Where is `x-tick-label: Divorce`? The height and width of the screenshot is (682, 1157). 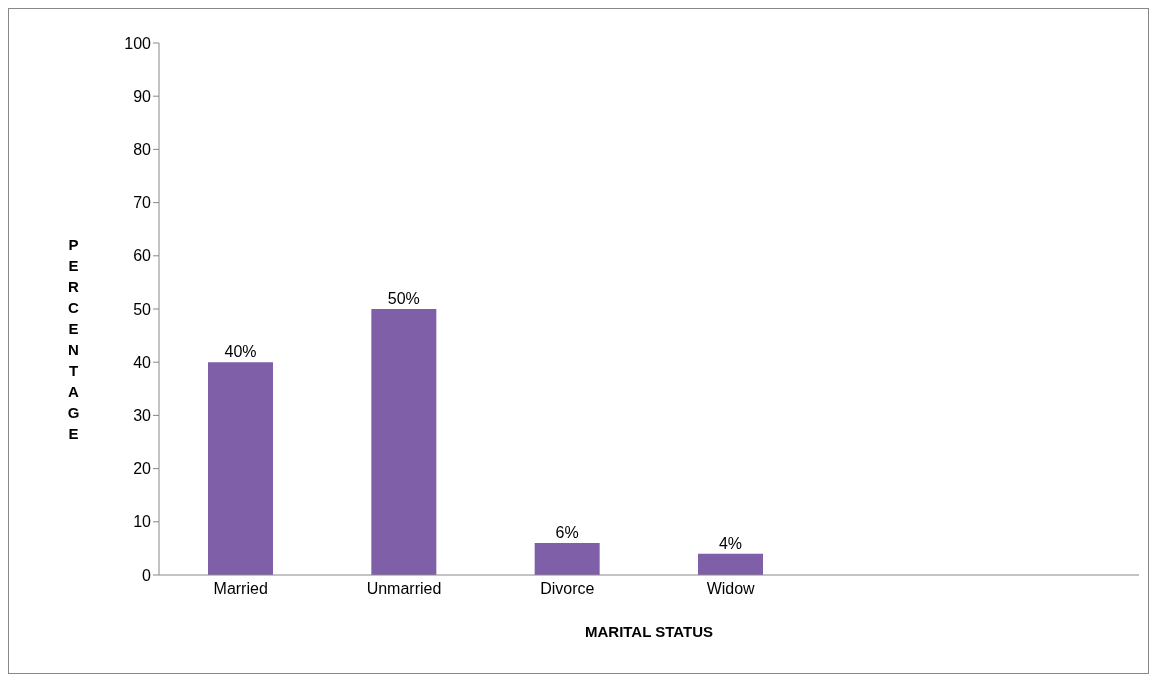
x-tick-label: Divorce is located at coordinates (567, 589).